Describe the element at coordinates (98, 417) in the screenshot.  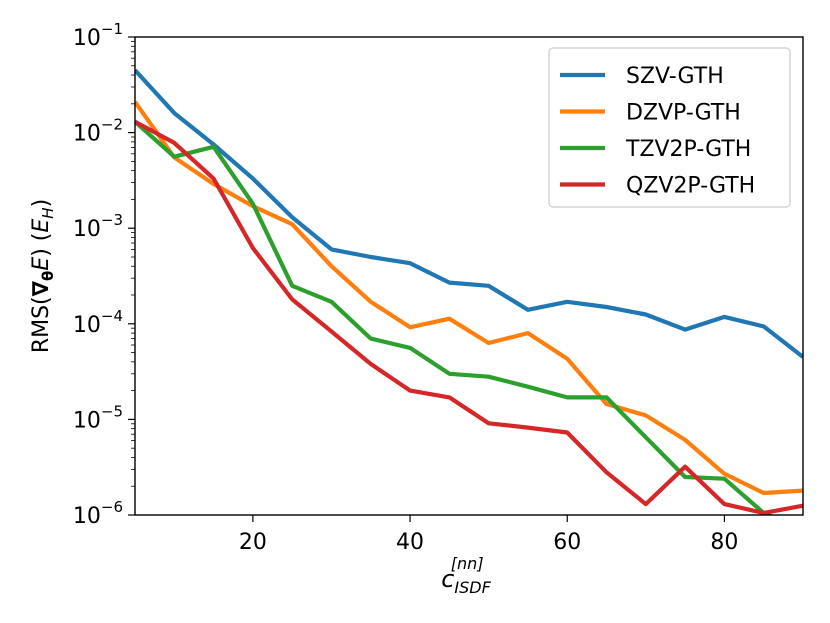
I see `y-tick-label: 10⁻⁵` at that location.